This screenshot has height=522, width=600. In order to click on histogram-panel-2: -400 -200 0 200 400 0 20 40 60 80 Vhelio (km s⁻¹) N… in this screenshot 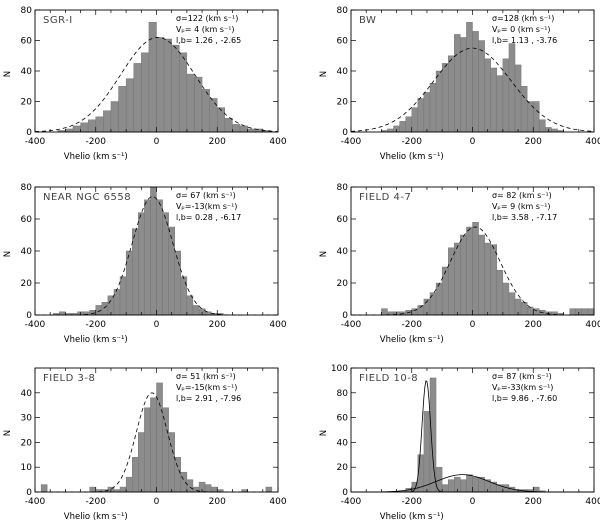, I will do `click(459, 84)`.